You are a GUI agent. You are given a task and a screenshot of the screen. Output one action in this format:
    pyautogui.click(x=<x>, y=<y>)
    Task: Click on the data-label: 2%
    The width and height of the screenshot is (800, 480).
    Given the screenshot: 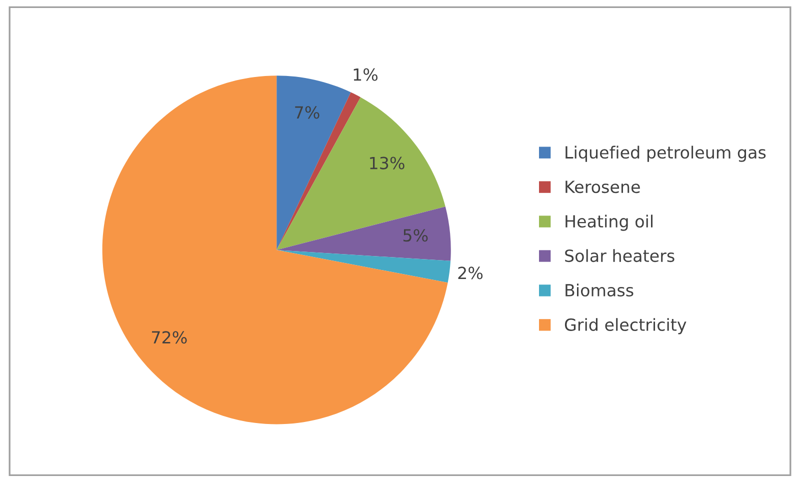 What is the action you would take?
    pyautogui.click(x=470, y=273)
    